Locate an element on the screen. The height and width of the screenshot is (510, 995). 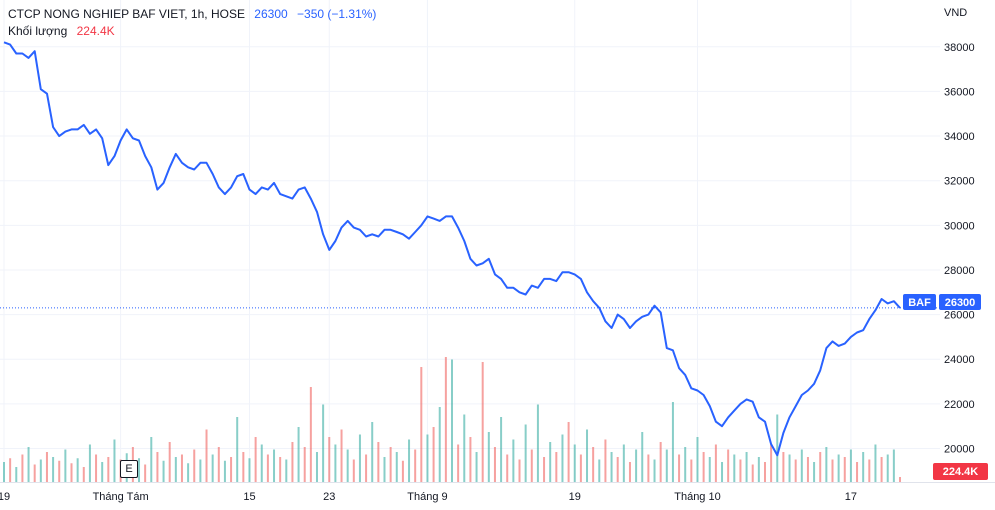
price-tag: 26300 is located at coordinates (960, 303).